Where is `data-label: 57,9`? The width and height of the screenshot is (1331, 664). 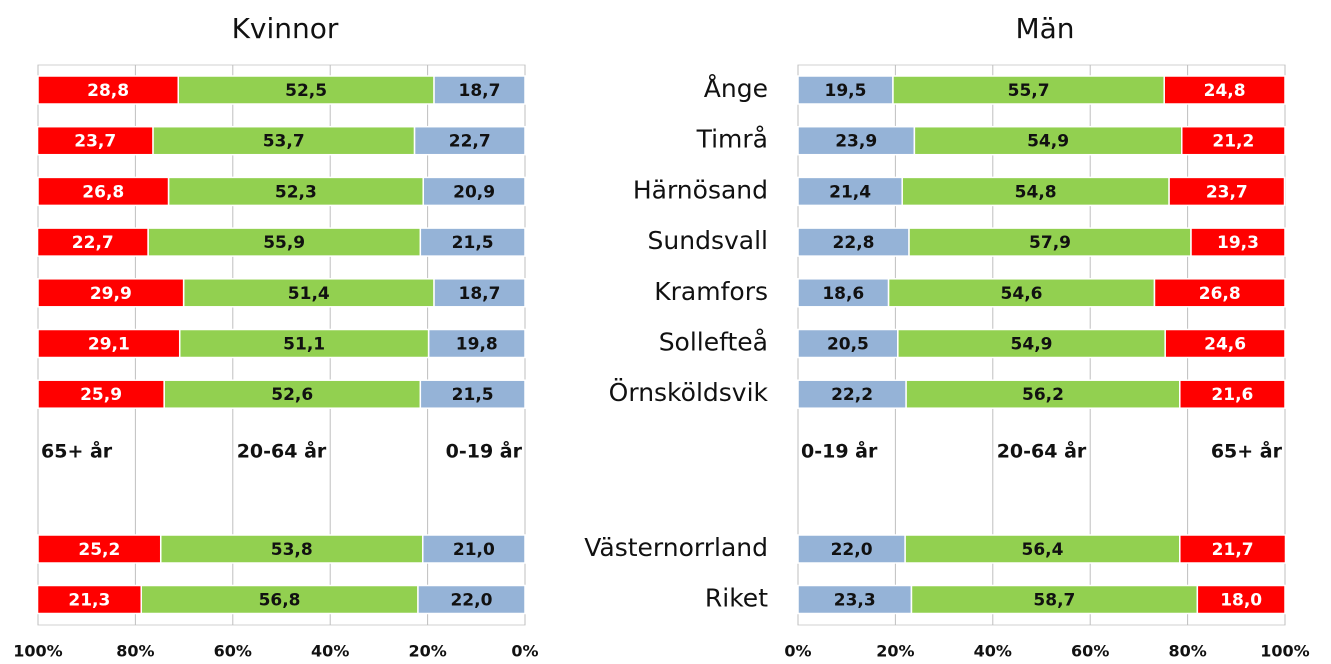
data-label: 57,9 is located at coordinates (1050, 243).